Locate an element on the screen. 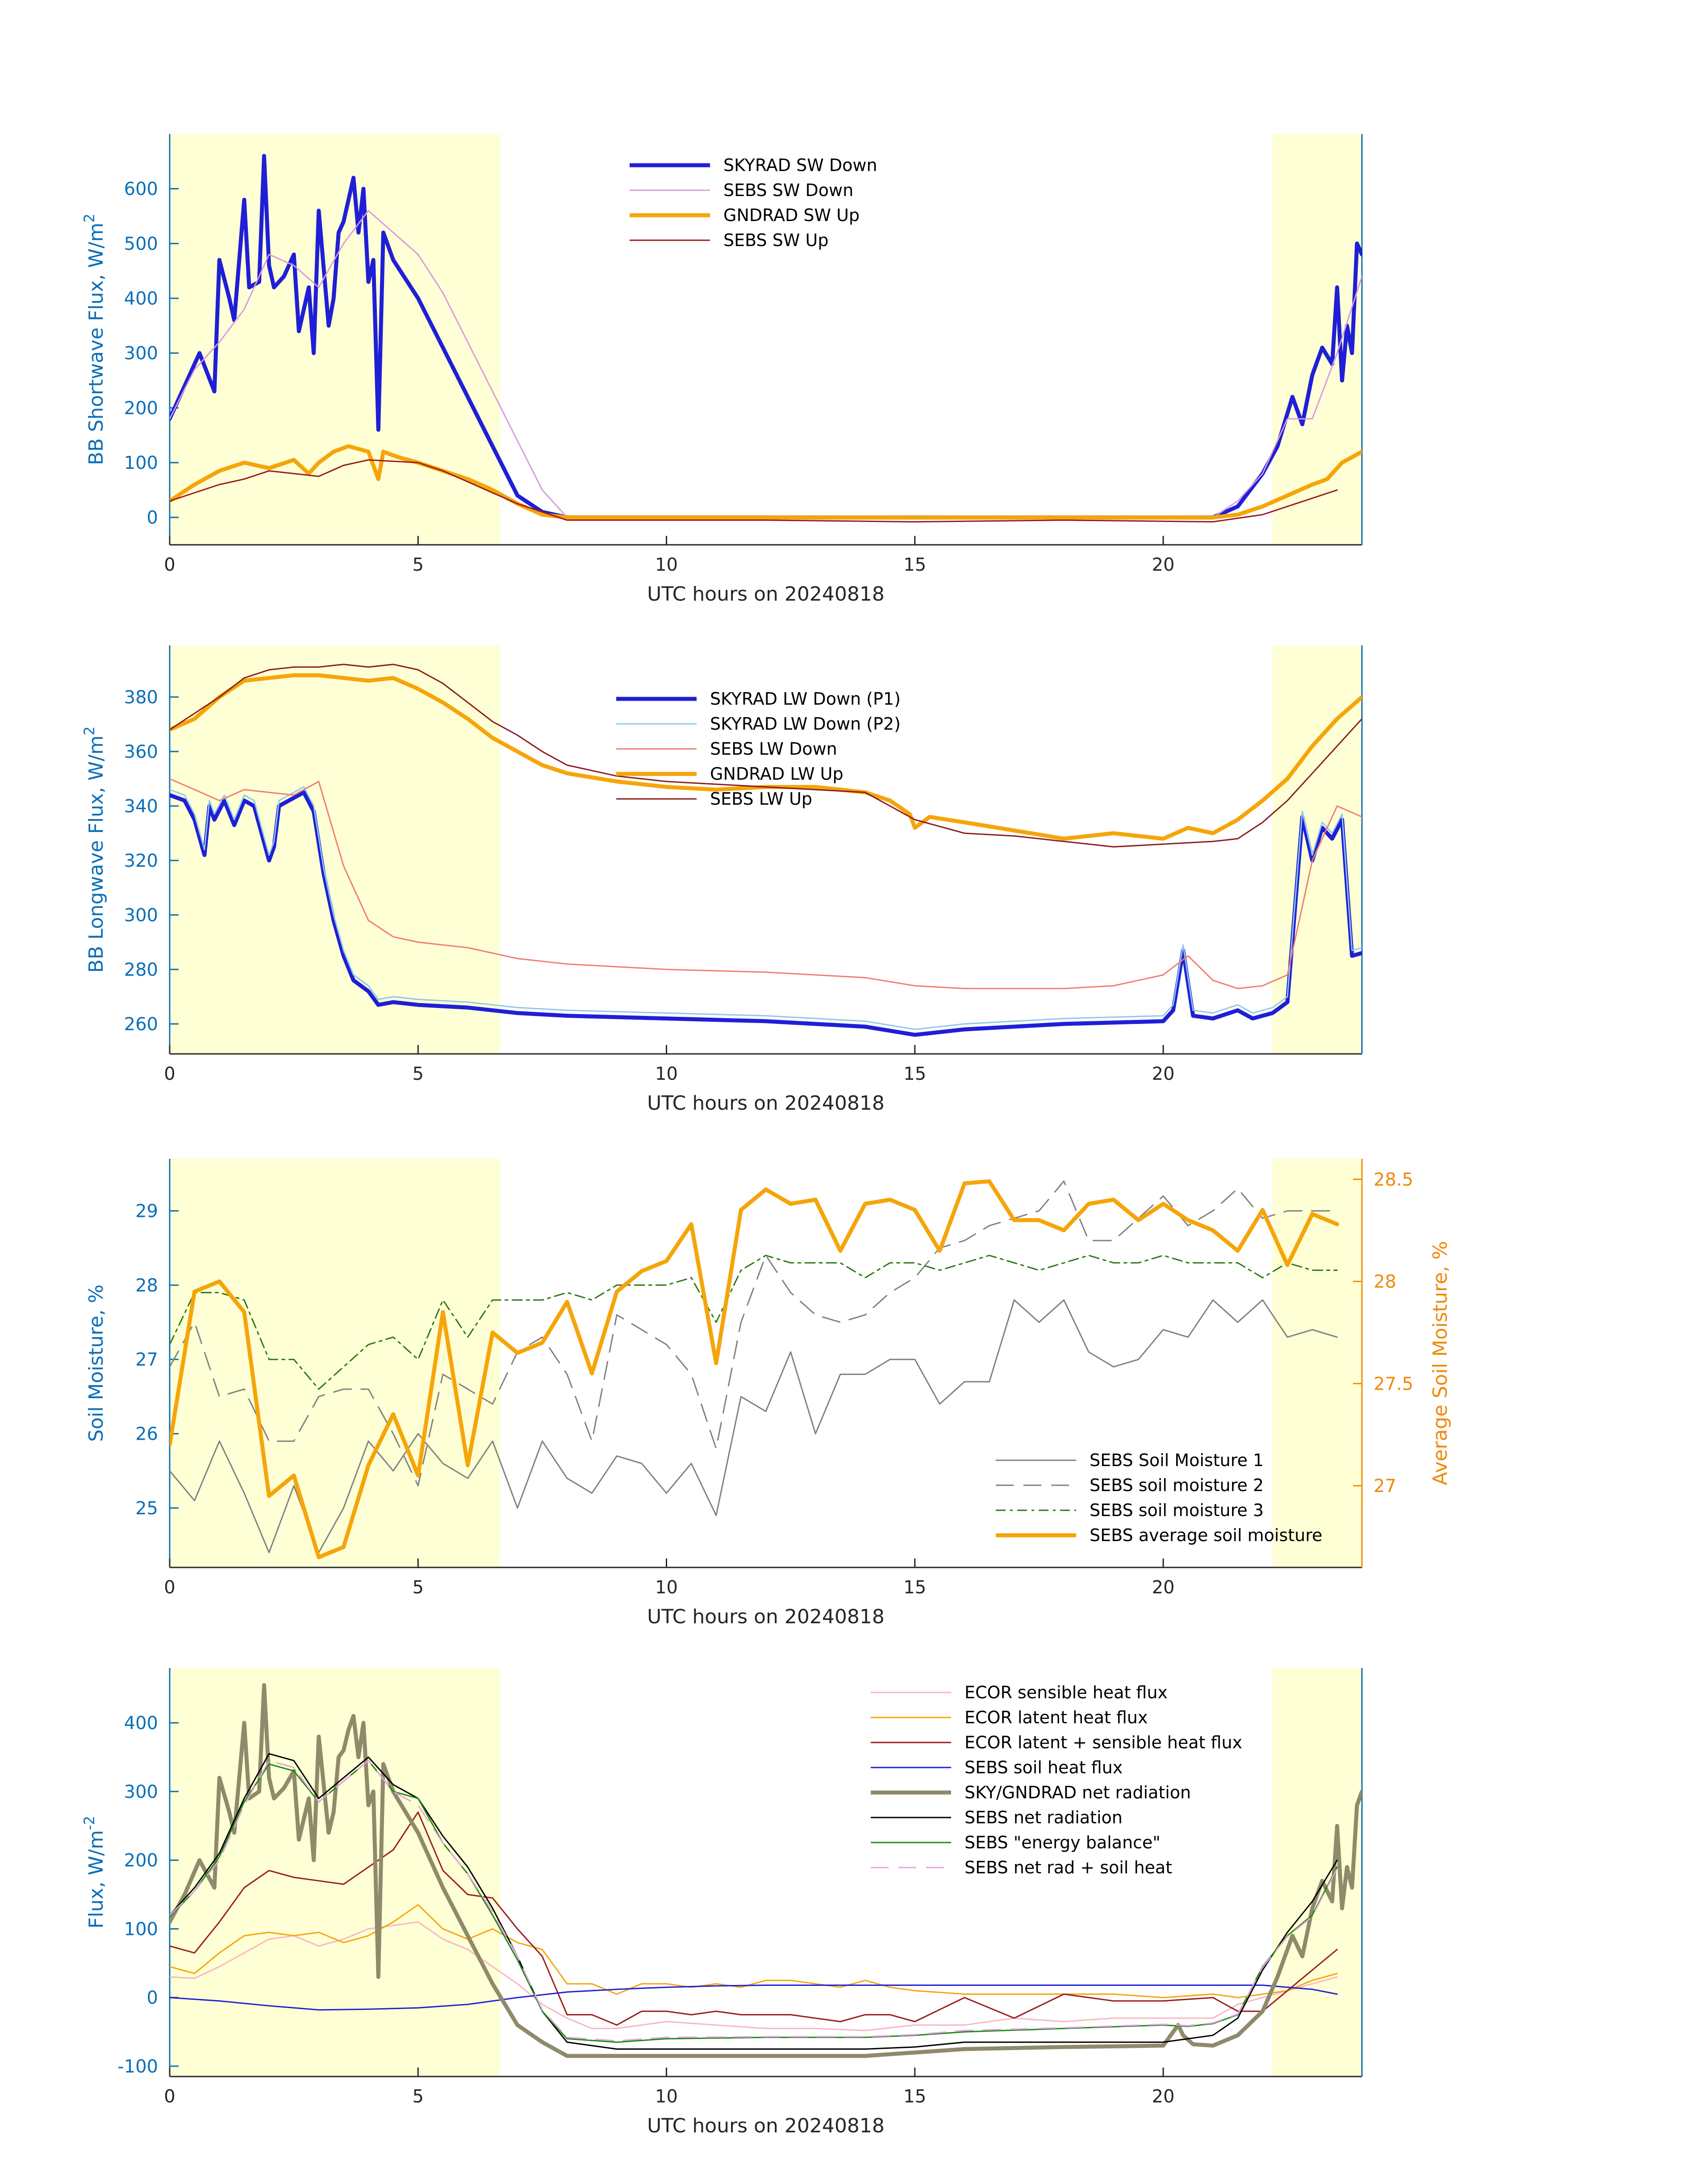 The height and width of the screenshot is (2177, 1708). y-tick-label: 360 is located at coordinates (141, 752).